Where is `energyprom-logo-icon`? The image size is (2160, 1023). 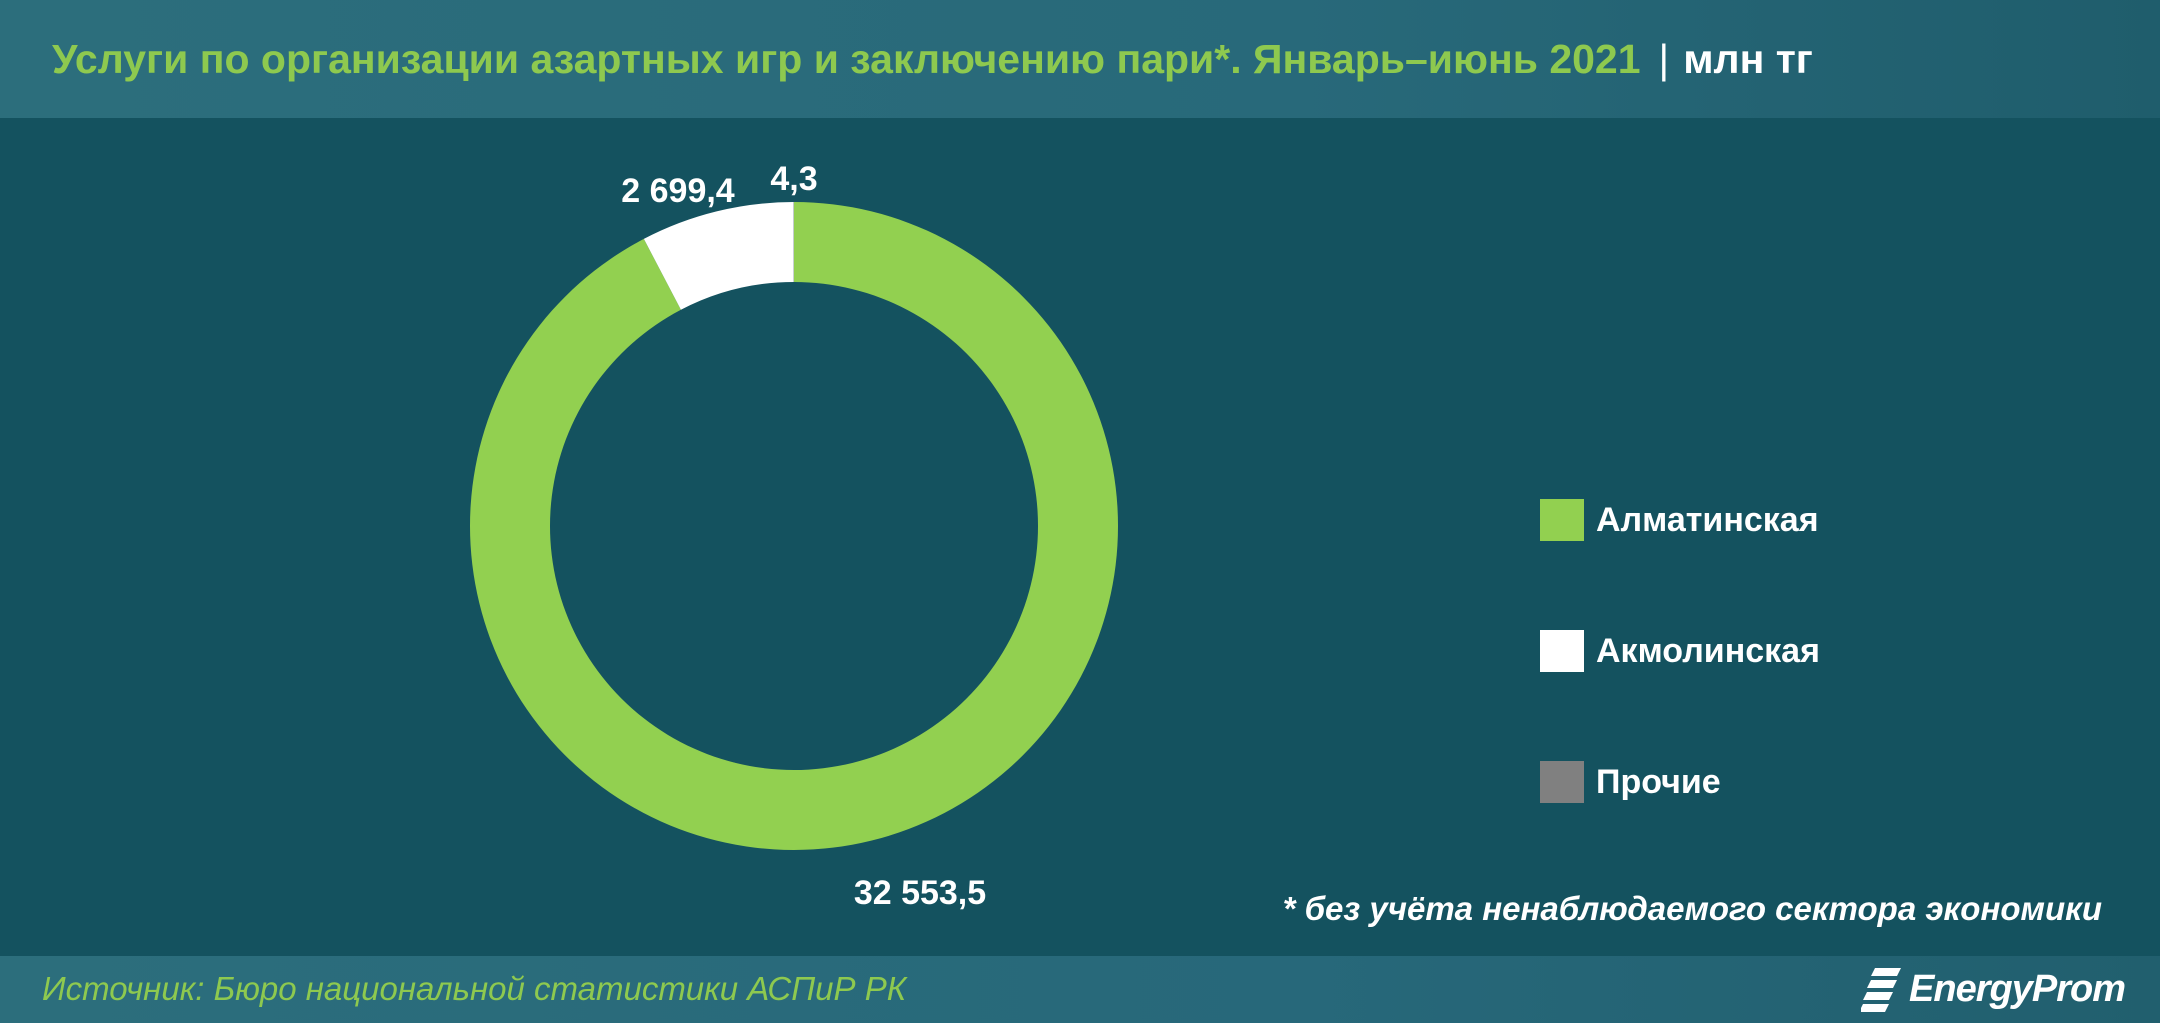
energyprom-logo-icon is located at coordinates (1881, 990).